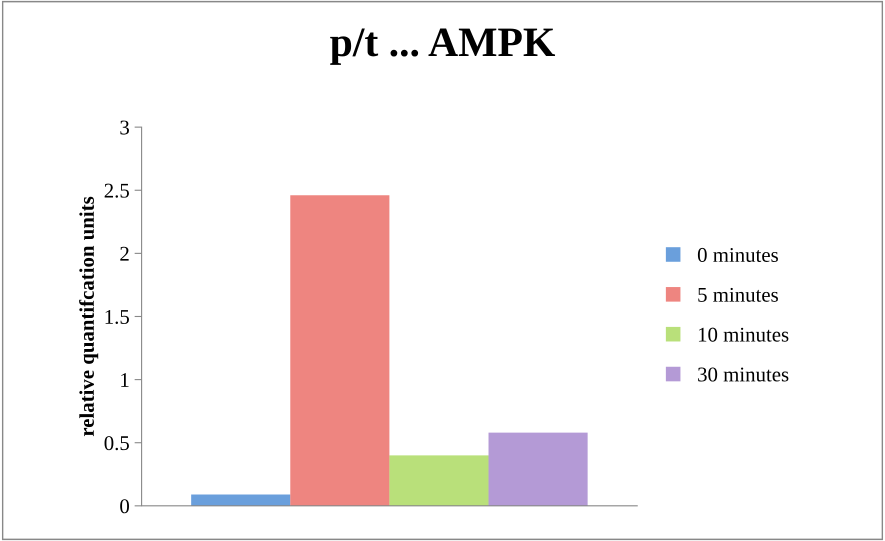 The image size is (885, 541). Describe the element at coordinates (124, 127) in the screenshot. I see `y-tick-label: 3` at that location.